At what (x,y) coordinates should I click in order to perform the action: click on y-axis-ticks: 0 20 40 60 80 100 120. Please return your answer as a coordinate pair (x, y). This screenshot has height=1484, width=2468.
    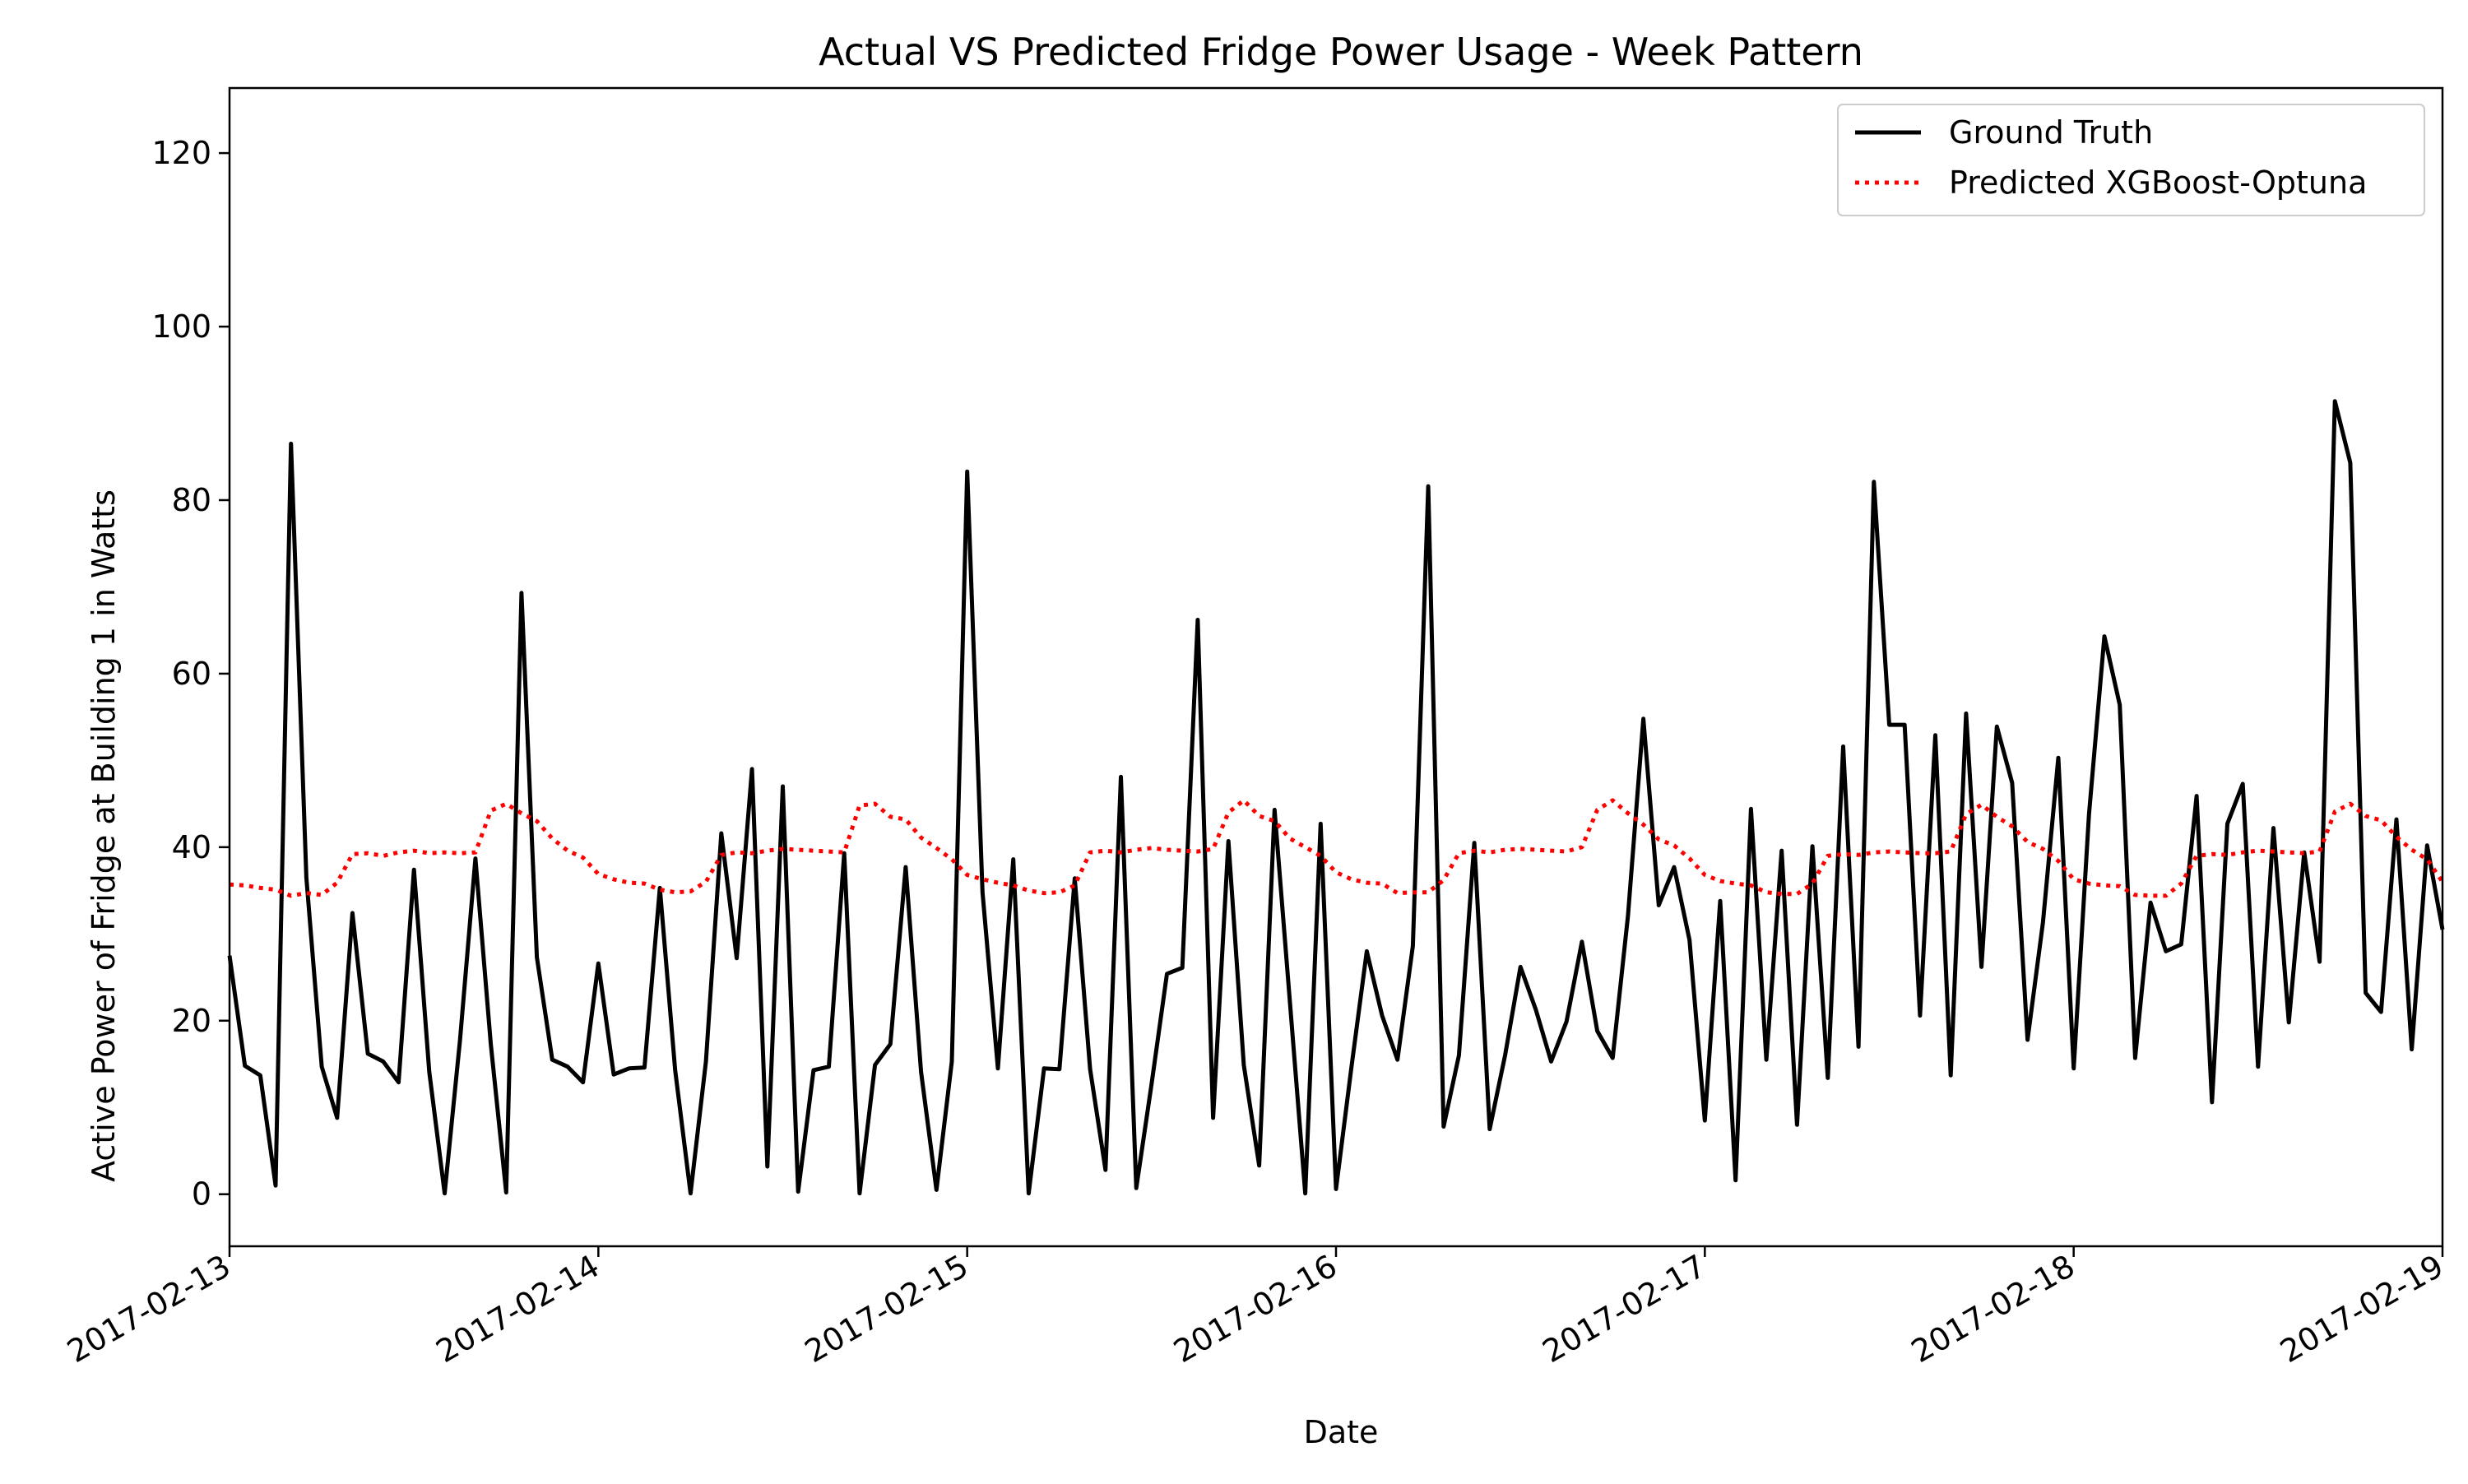
    Looking at the image, I should click on (190, 674).